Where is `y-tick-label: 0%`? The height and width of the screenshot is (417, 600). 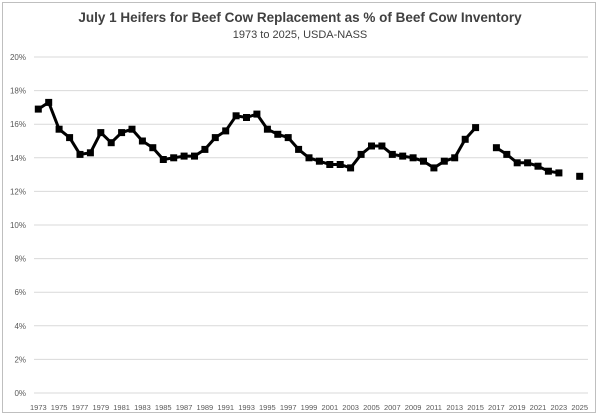
y-tick-label: 0% is located at coordinates (20, 393).